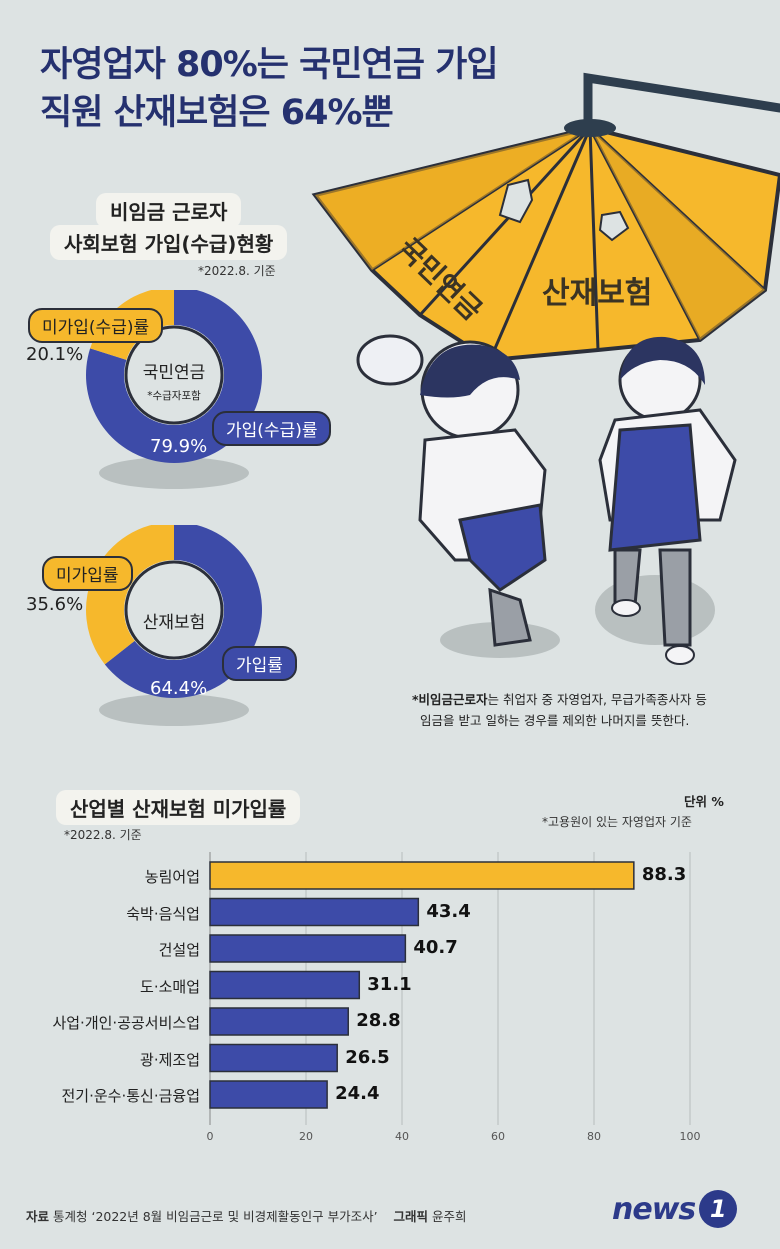 Image resolution: width=780 pixels, height=1249 pixels. What do you see at coordinates (272, 428) in the screenshot?
I see `donut1-joined-tag: 가입(수급)률` at bounding box center [272, 428].